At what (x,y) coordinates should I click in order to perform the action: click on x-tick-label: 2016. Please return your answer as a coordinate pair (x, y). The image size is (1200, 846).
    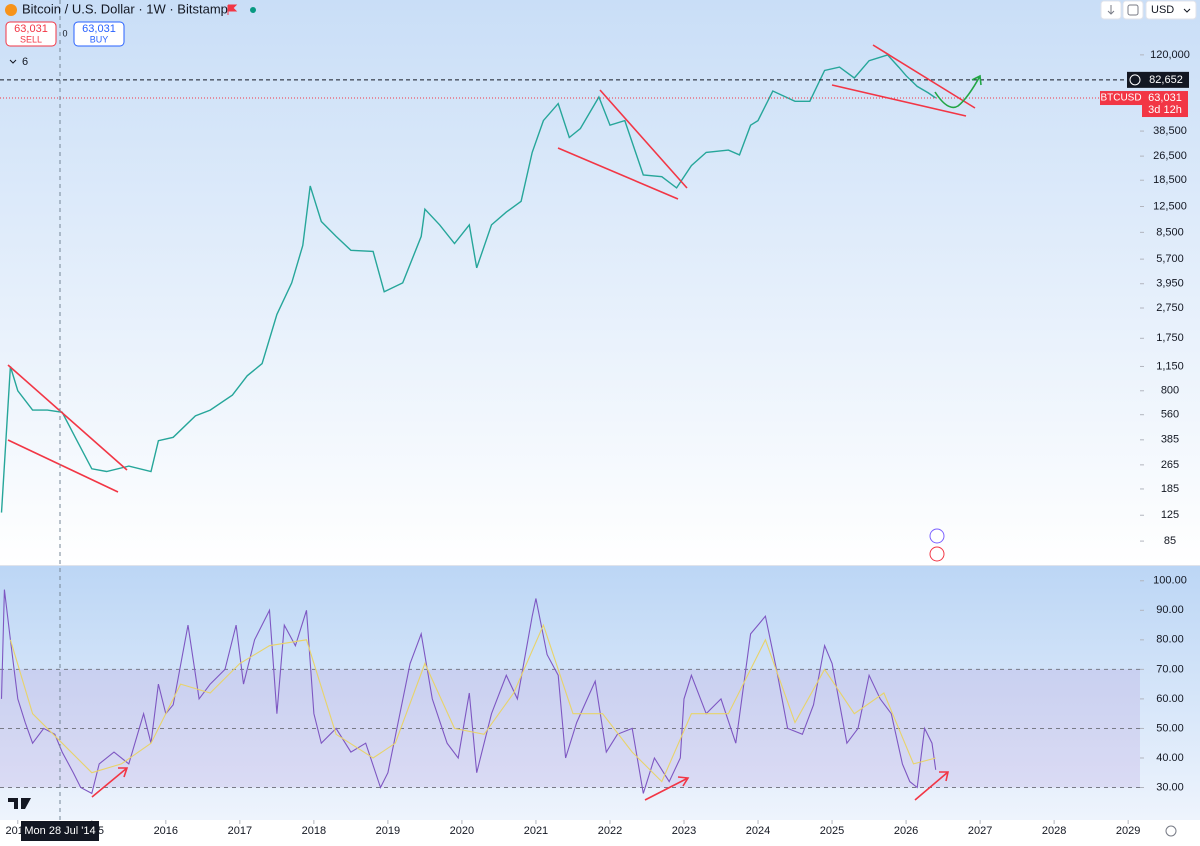
    Looking at the image, I should click on (166, 831).